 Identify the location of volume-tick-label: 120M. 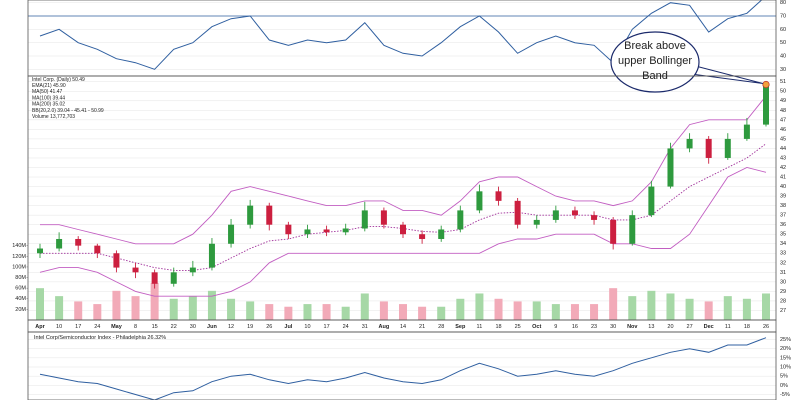
(19, 257).